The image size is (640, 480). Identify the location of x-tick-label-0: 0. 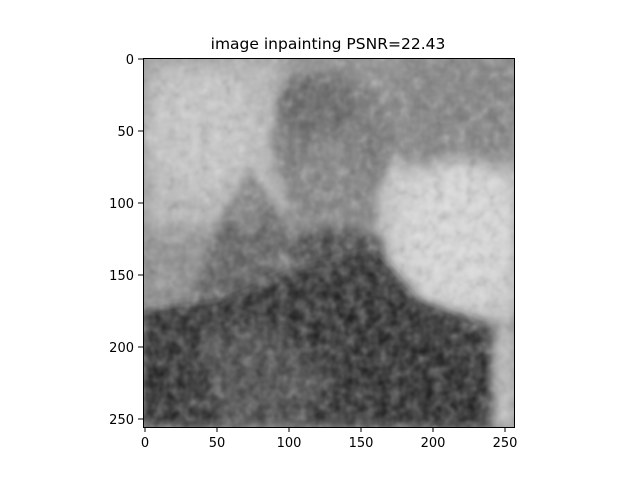
(145, 443).